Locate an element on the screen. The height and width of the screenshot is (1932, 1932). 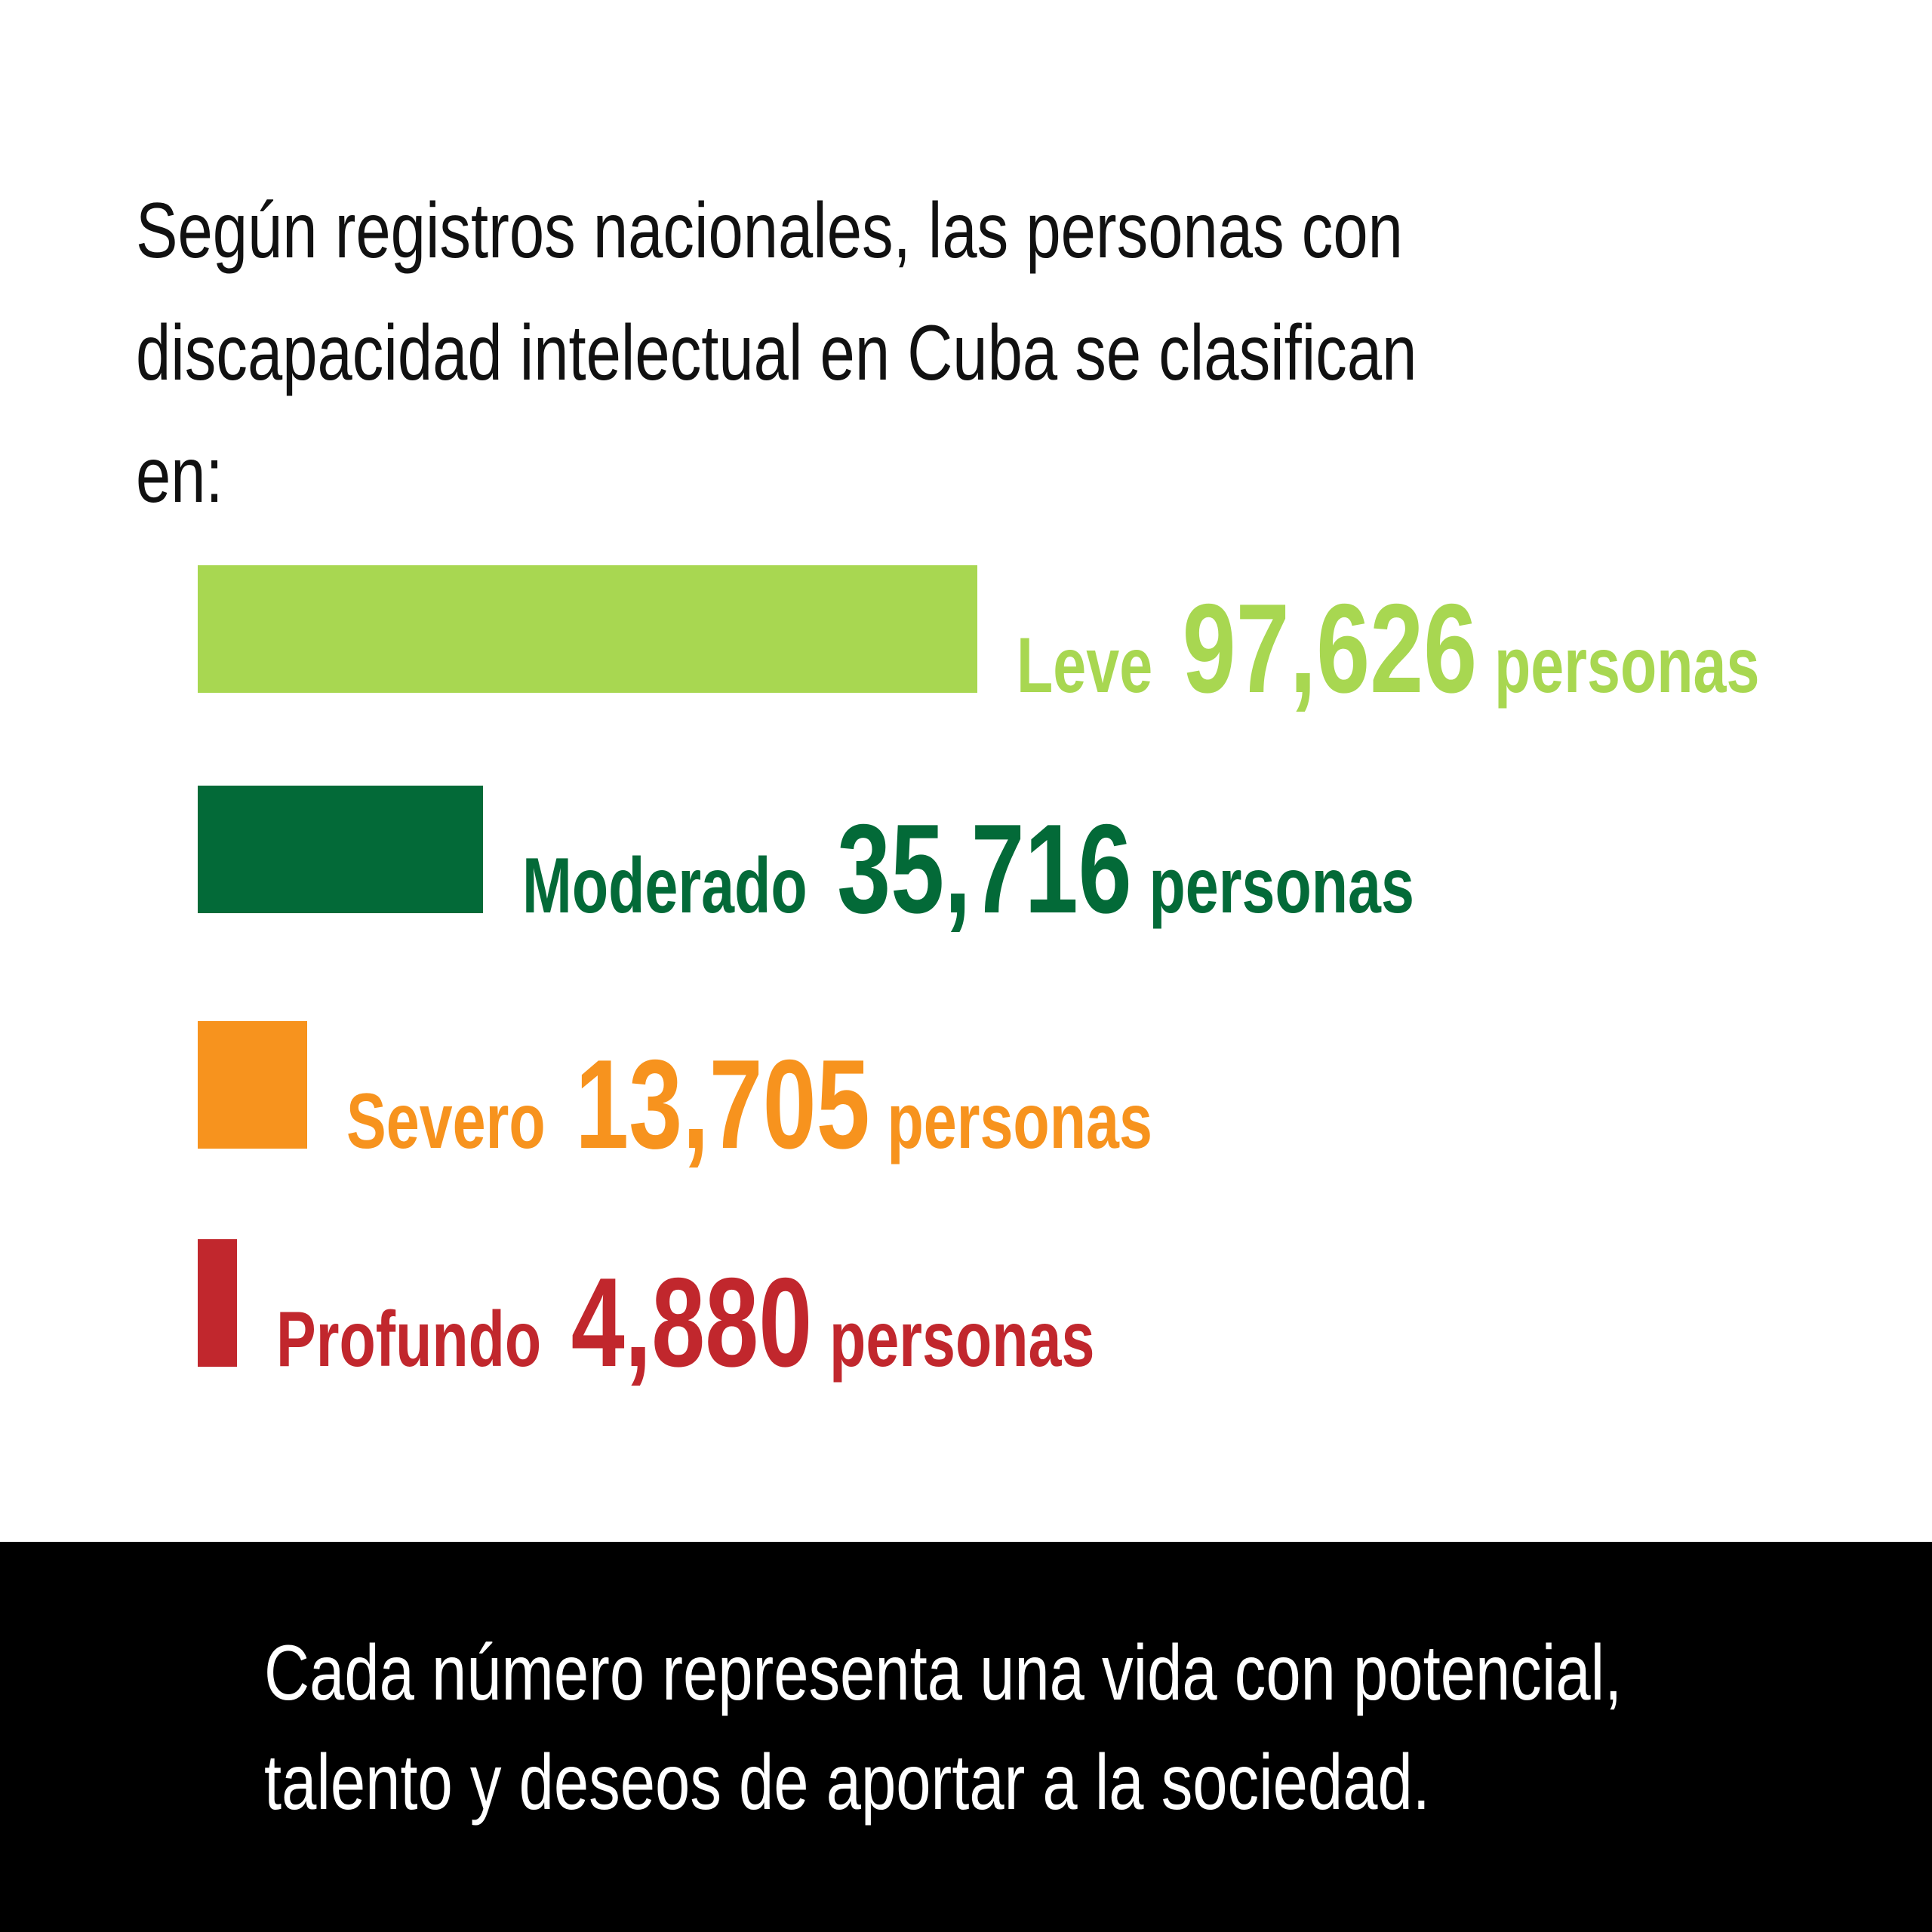
category-label: Severo is located at coordinates (446, 1121).